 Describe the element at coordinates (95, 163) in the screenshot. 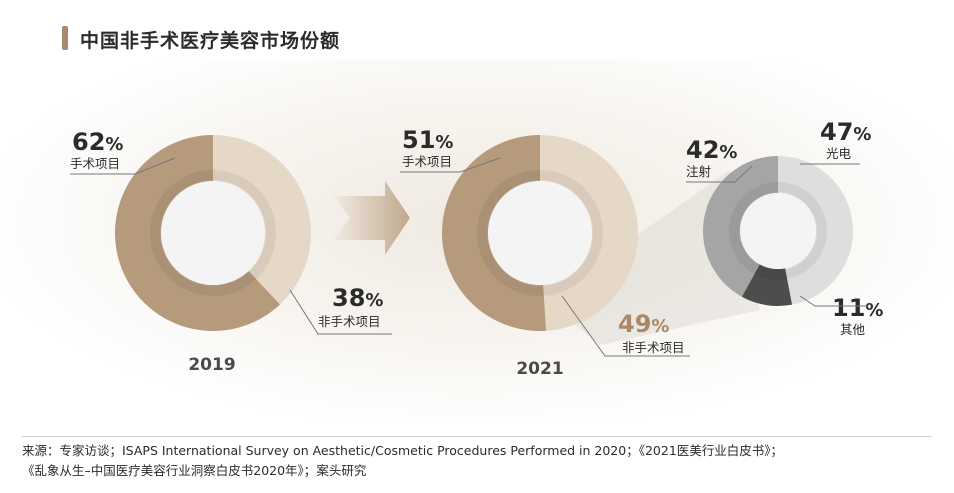

I see `label-2019-surgical-name: 手术项目` at that location.